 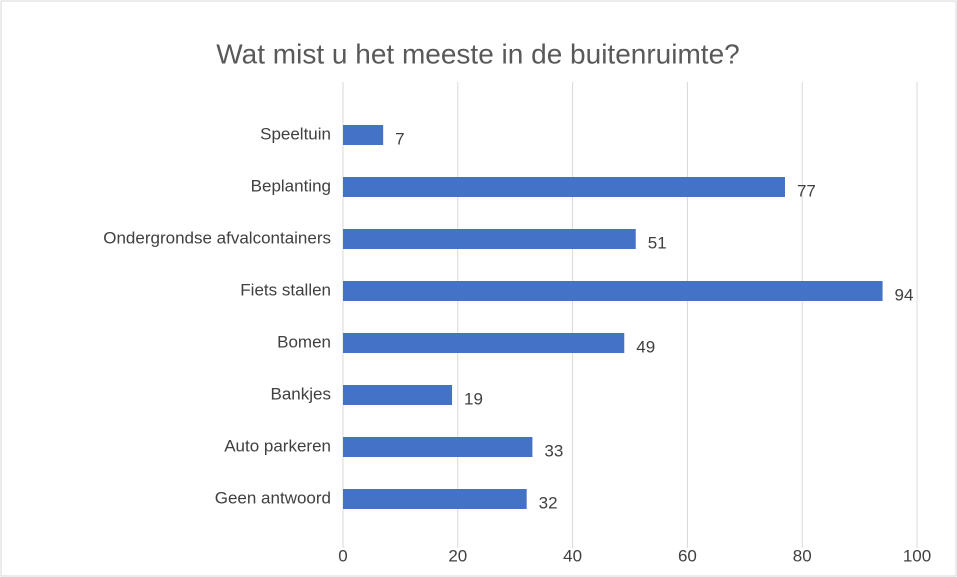 I want to click on y-tick-label: Speeltuin, so click(x=295, y=133).